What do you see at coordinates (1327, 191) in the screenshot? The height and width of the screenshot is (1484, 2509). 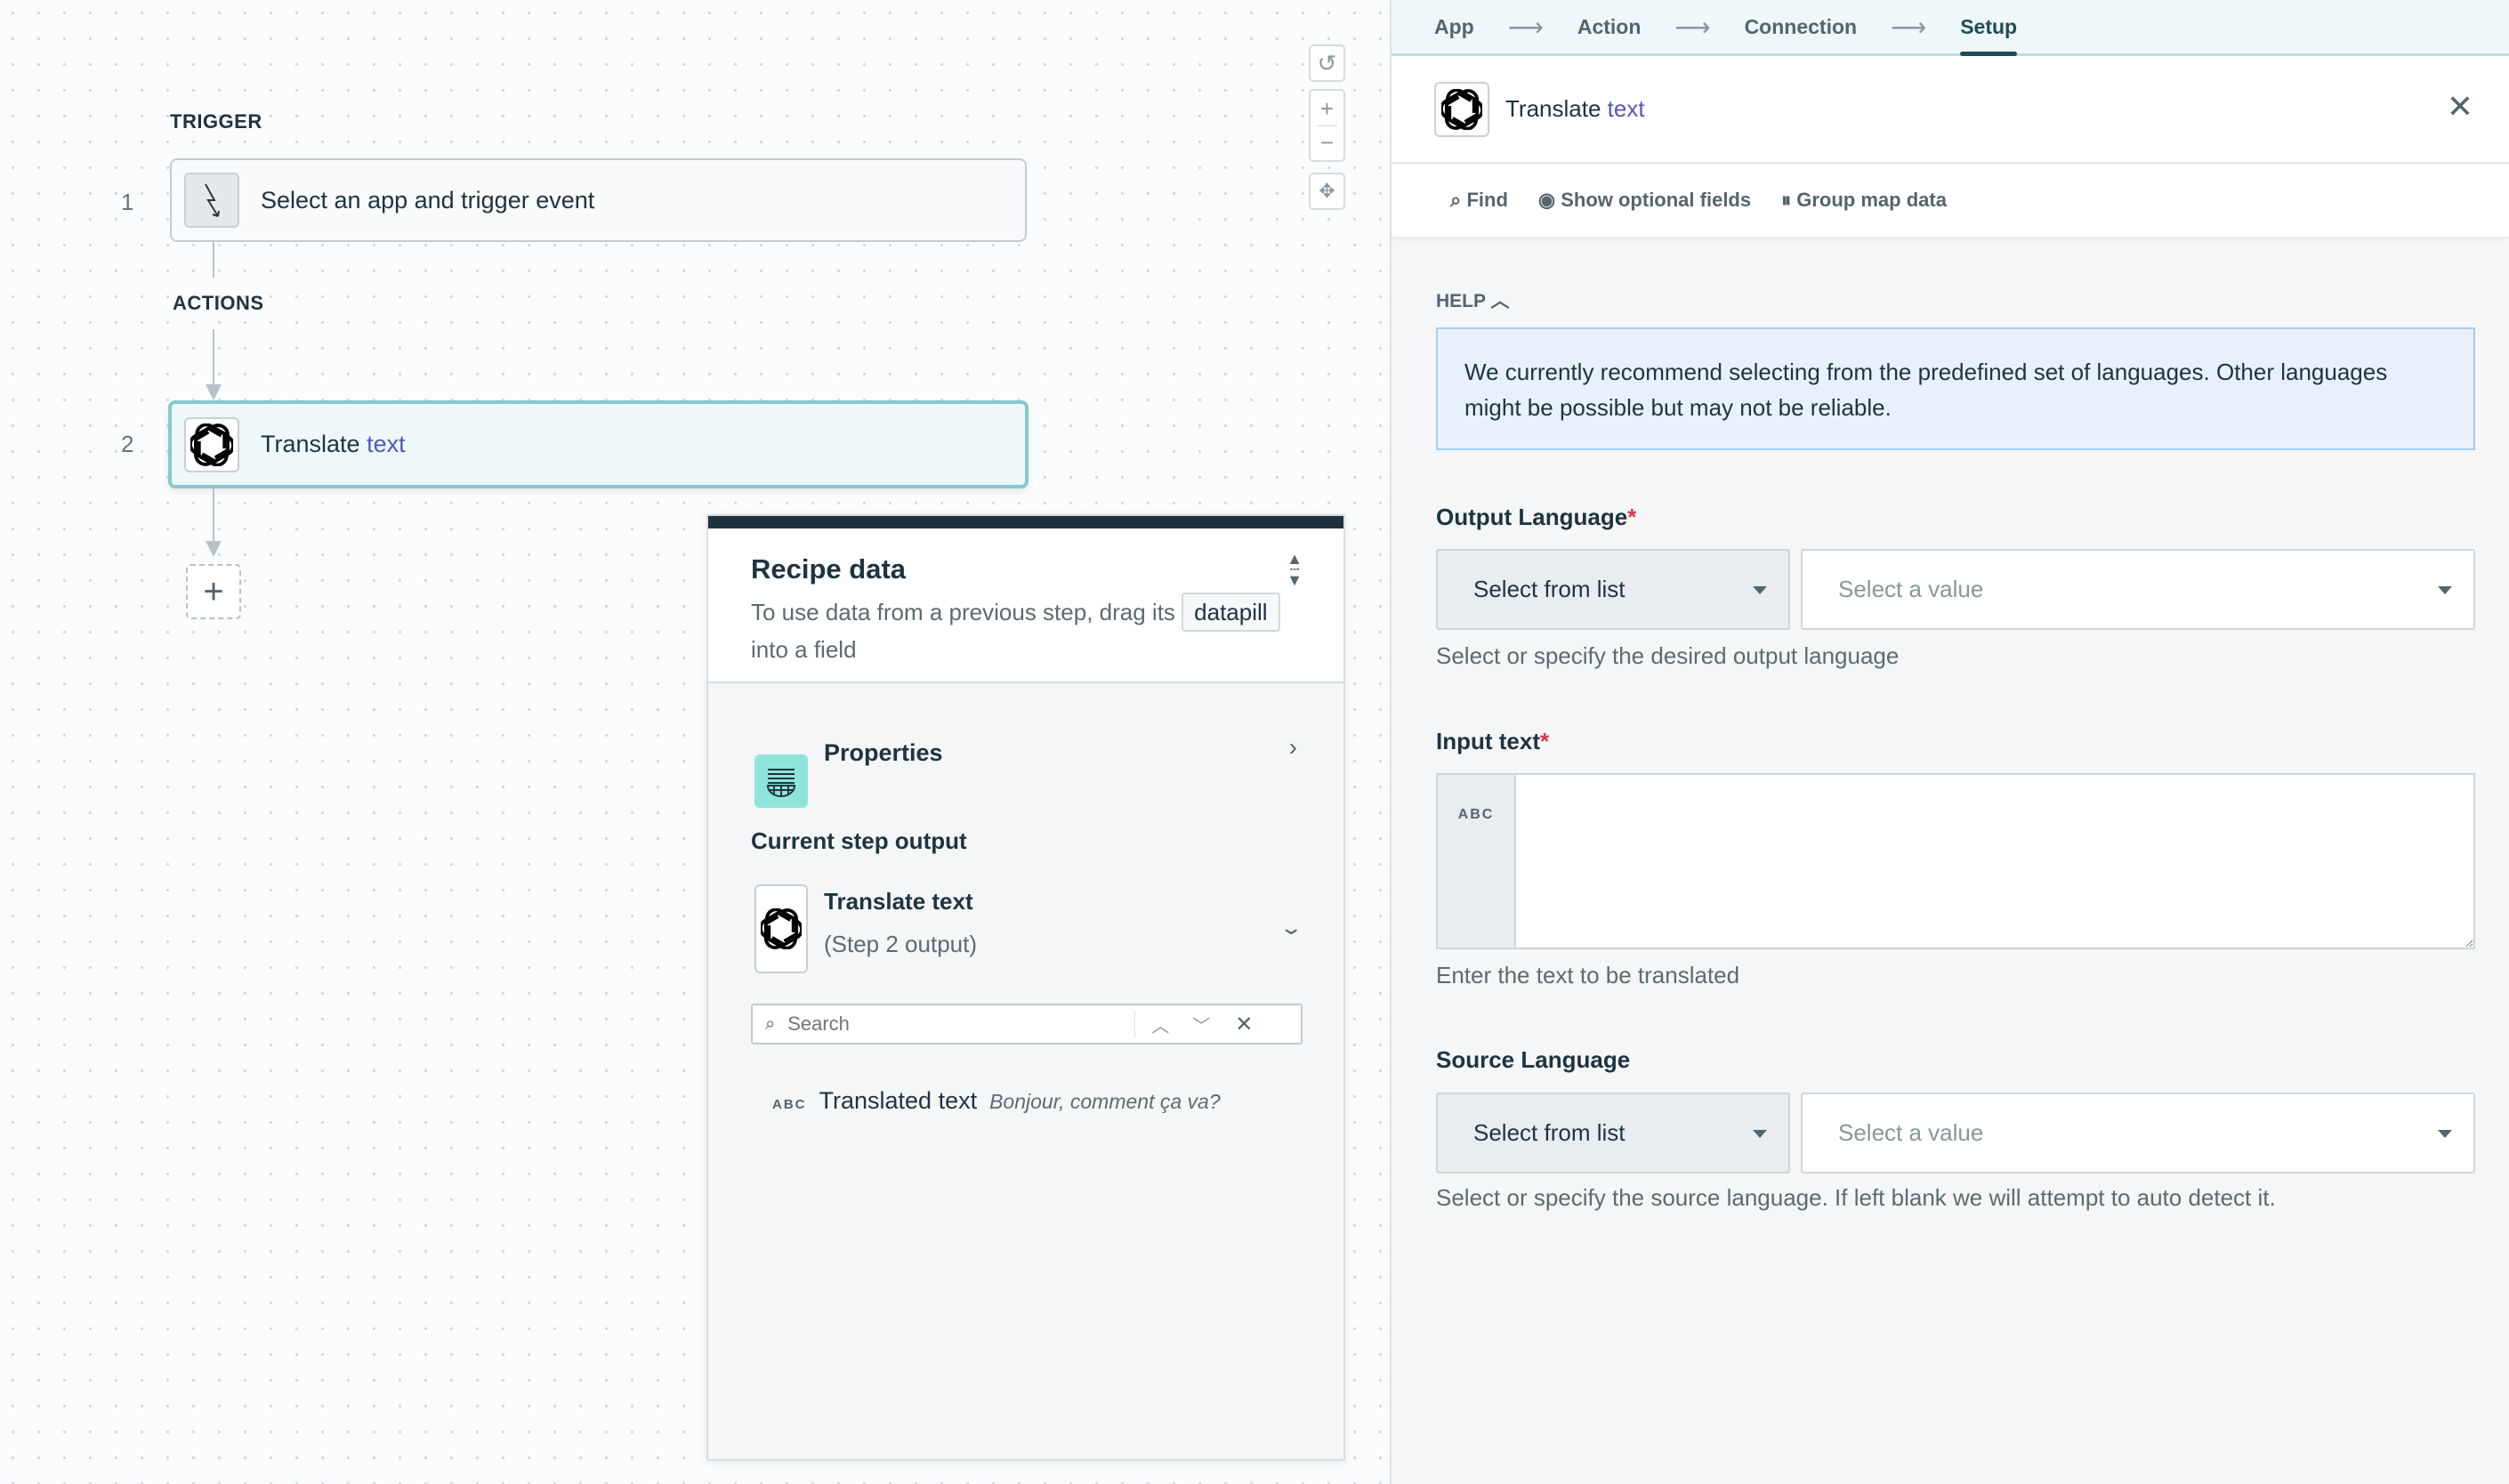 I see `fit-to-screen-button: ✥` at bounding box center [1327, 191].